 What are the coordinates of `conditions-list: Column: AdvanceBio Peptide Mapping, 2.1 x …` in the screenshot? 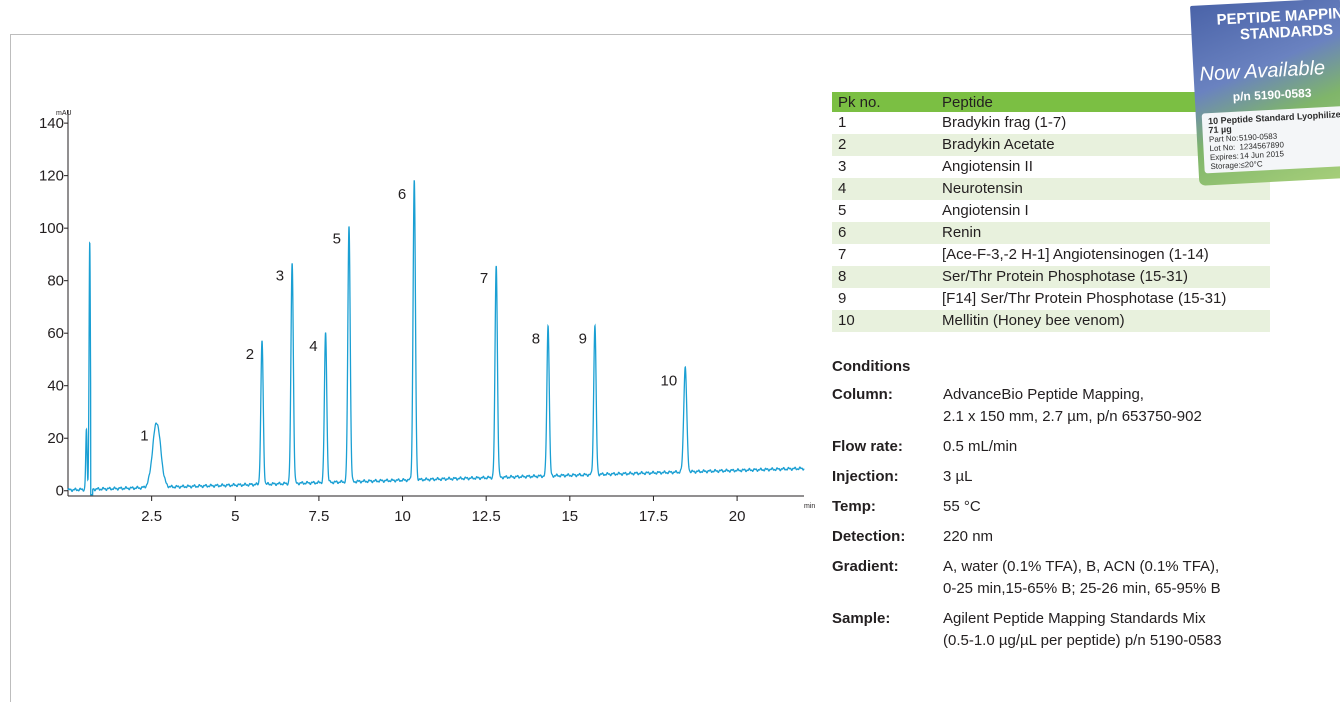 It's located at (1067, 522).